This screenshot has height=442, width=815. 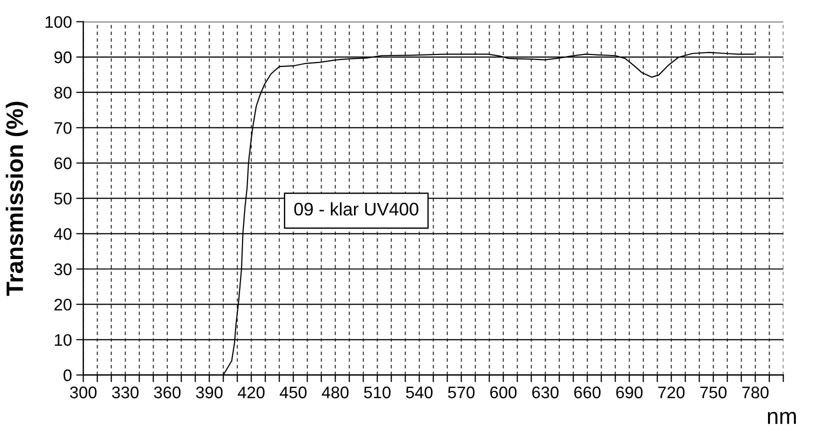 I want to click on x-tick-label: 540, so click(x=419, y=392).